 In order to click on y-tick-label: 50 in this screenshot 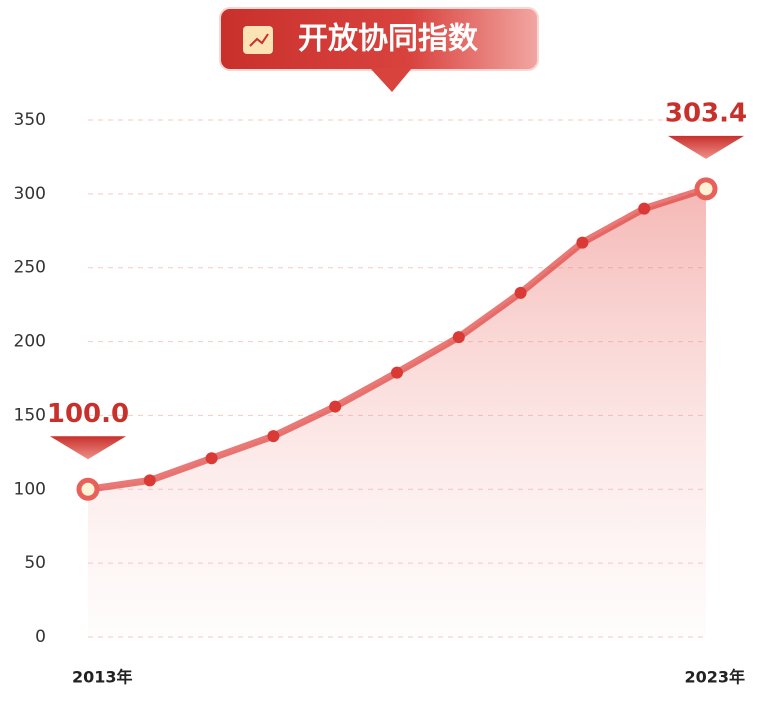, I will do `click(35, 563)`.